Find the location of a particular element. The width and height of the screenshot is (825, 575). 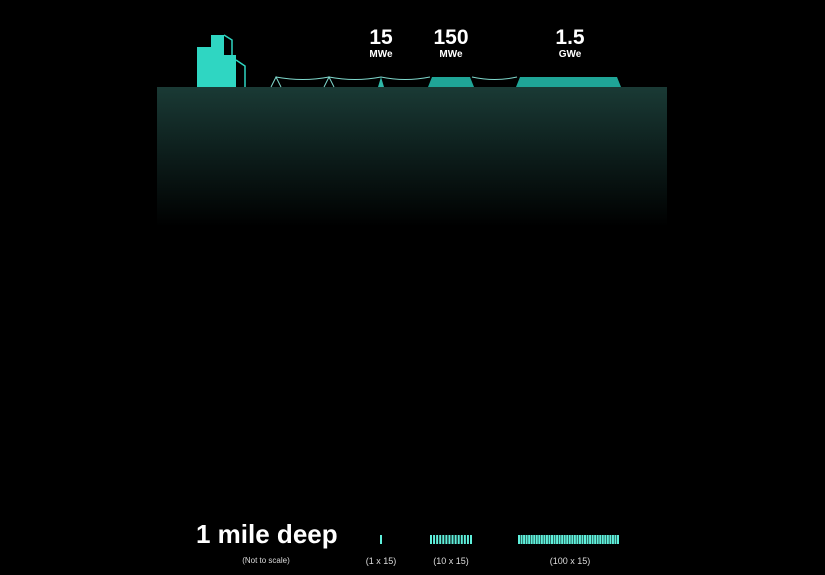

plant-1-label: 15 MWe is located at coordinates (381, 44).